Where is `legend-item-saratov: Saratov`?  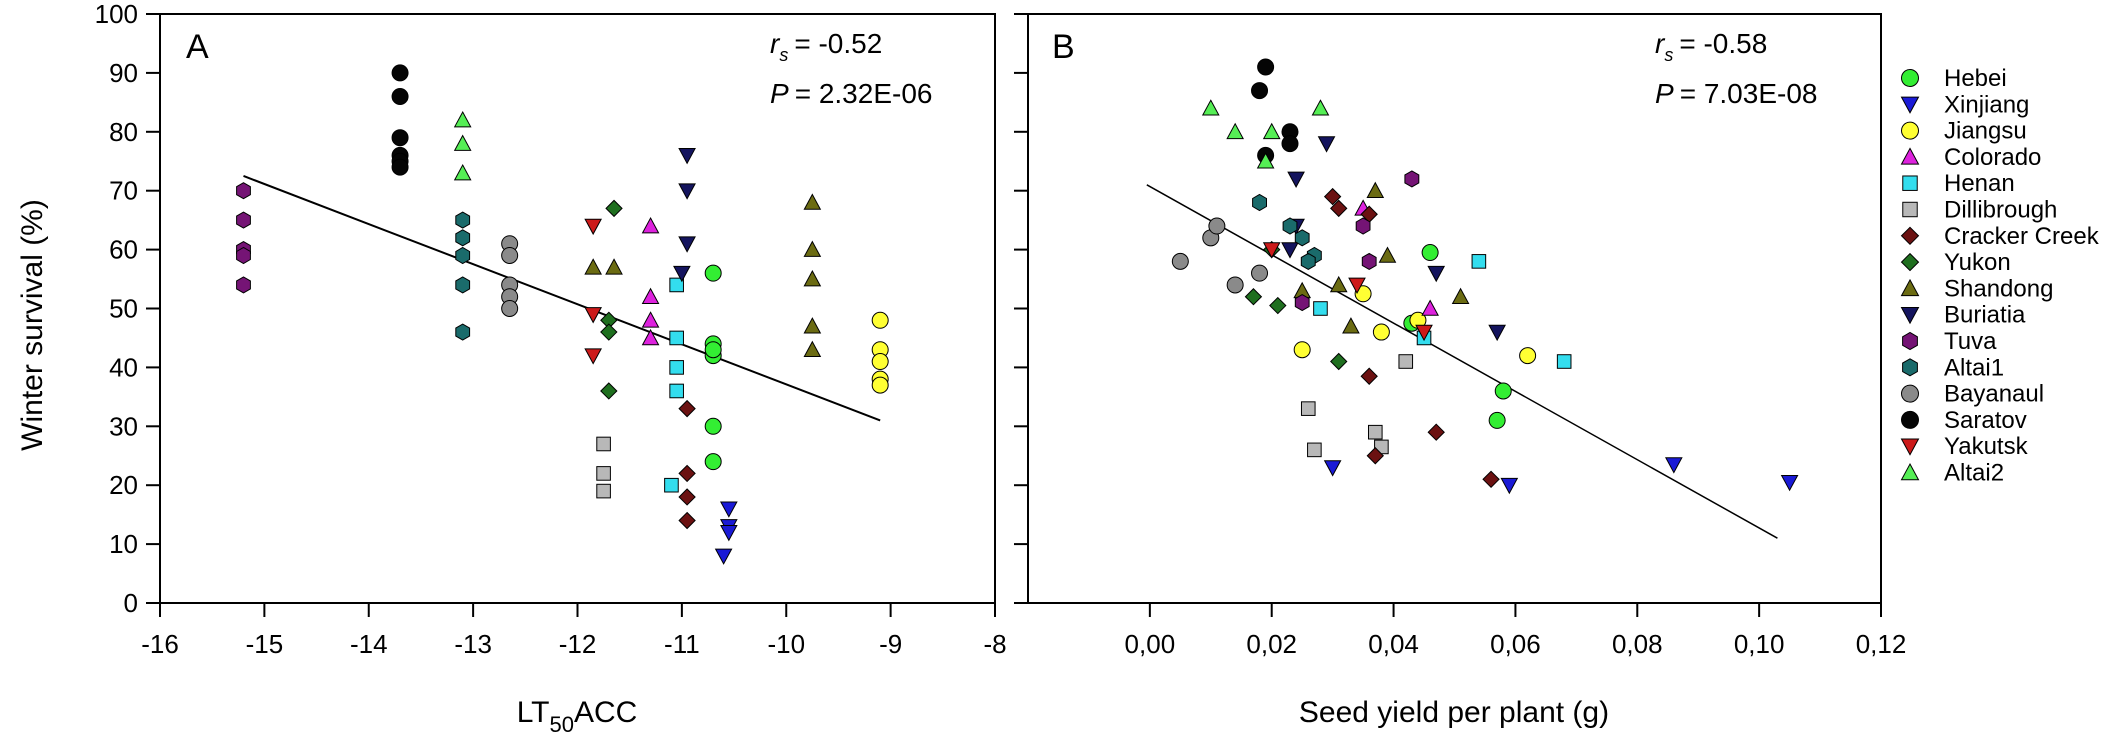 legend-item-saratov: Saratov is located at coordinates (1964, 420).